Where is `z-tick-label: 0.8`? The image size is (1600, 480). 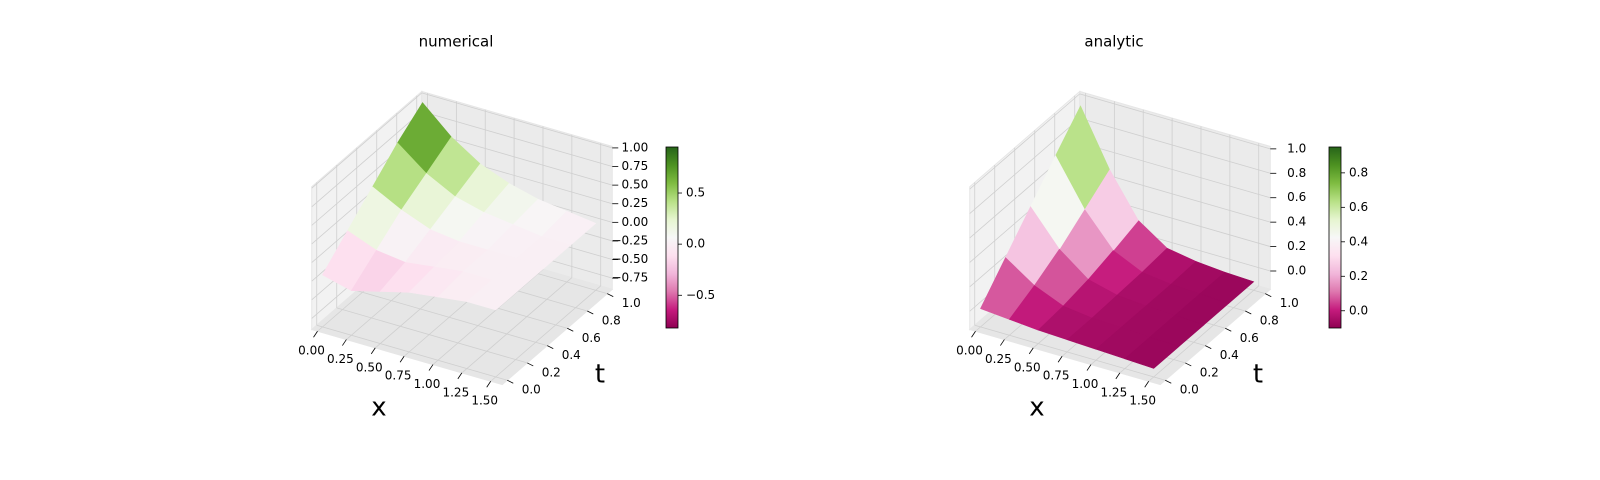 z-tick-label: 0.8 is located at coordinates (1296, 173).